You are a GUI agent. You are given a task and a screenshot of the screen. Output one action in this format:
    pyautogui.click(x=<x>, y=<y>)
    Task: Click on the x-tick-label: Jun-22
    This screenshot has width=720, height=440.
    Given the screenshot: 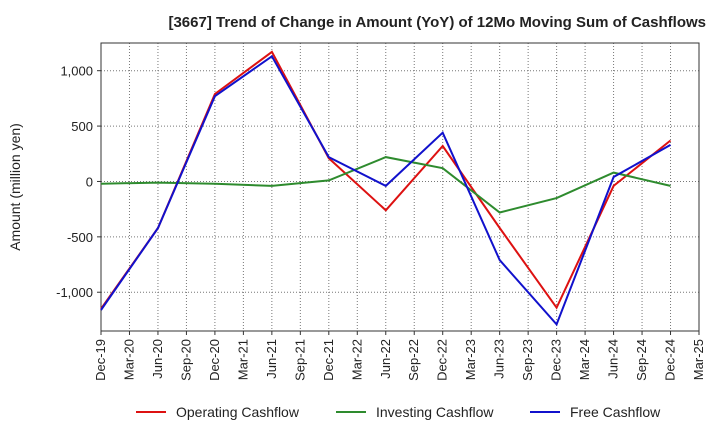 What is the action you would take?
    pyautogui.click(x=385, y=359)
    